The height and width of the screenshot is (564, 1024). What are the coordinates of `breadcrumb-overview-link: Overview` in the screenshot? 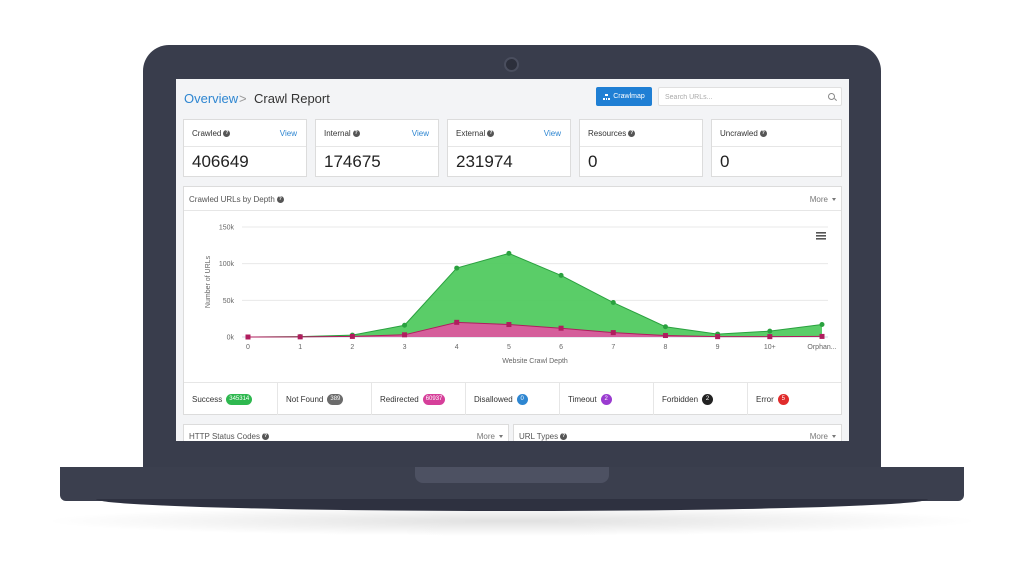 It's located at (211, 98).